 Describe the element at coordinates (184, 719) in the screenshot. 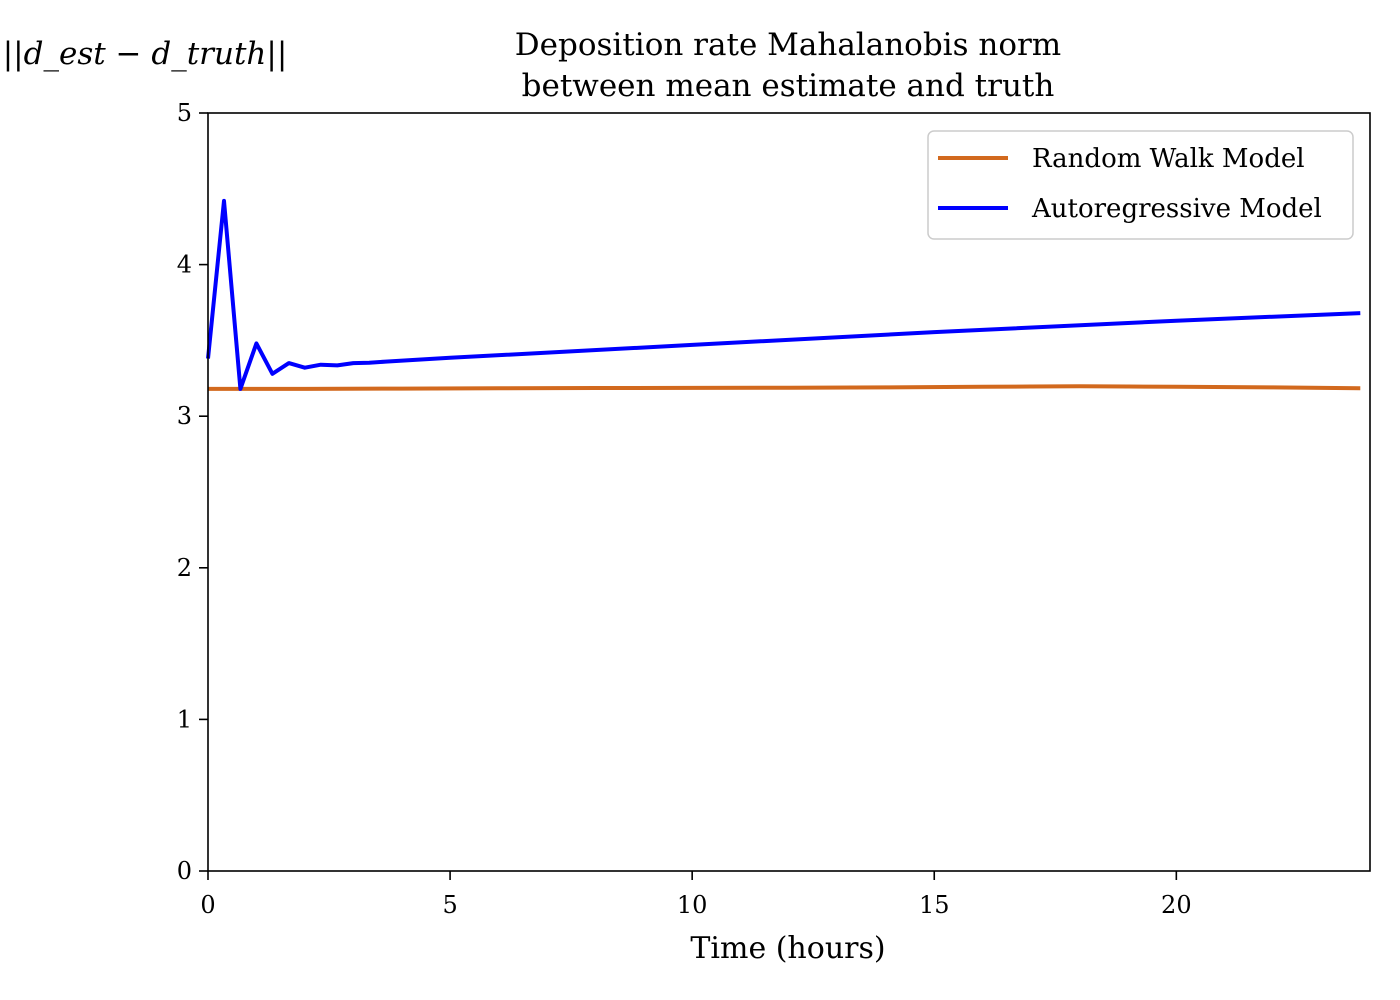

I see `y-tick-label: 1` at that location.